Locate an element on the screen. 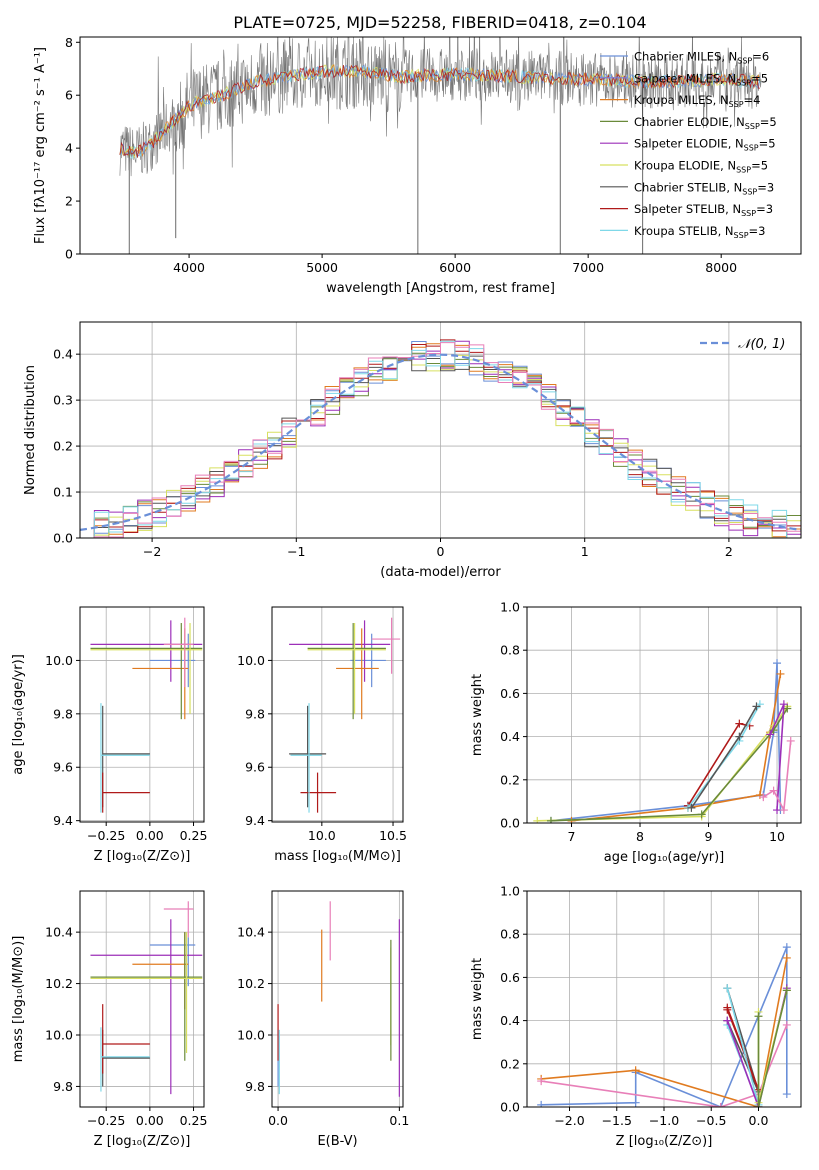  y-tick-label: 0.8 is located at coordinates (510, 934).